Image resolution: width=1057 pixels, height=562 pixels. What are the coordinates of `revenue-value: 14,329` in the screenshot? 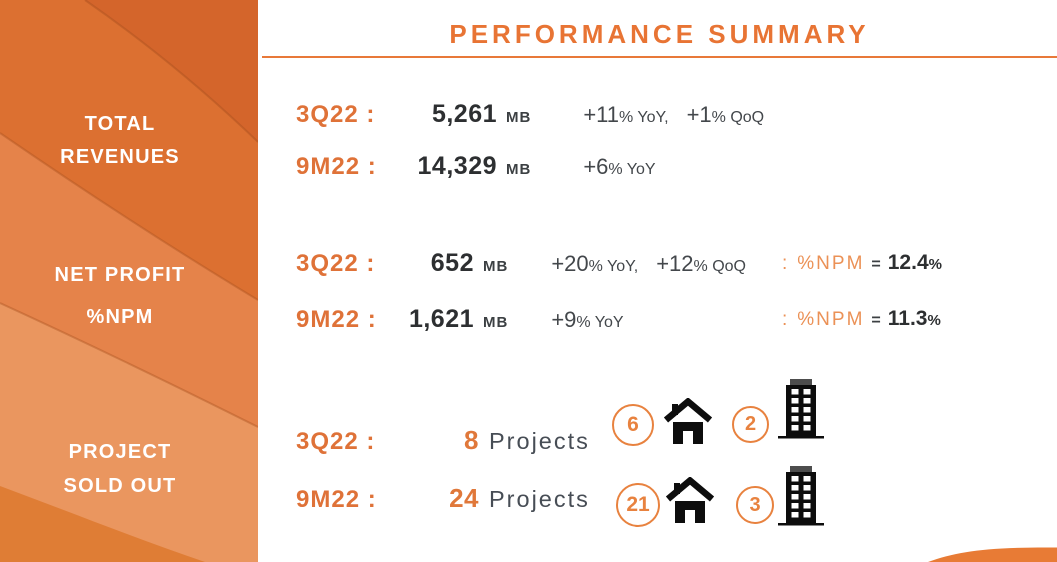 It's located at (457, 166).